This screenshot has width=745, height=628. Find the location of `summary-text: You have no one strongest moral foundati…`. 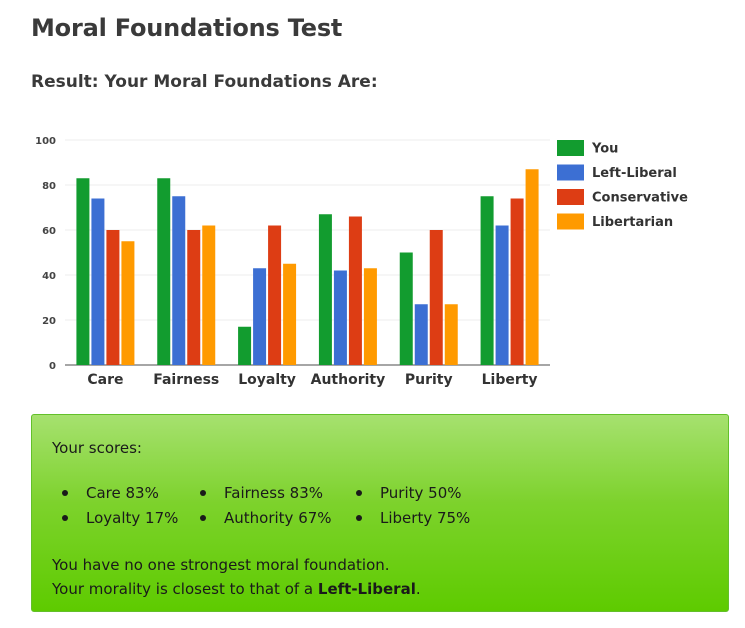

summary-text: You have no one strongest moral foundati… is located at coordinates (236, 577).